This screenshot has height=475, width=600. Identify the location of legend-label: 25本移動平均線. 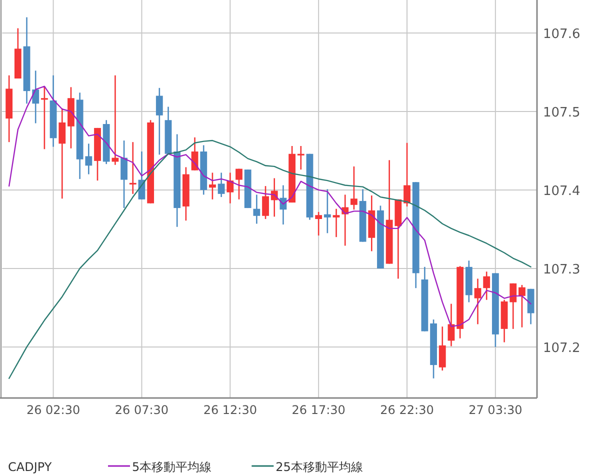
(319, 467).